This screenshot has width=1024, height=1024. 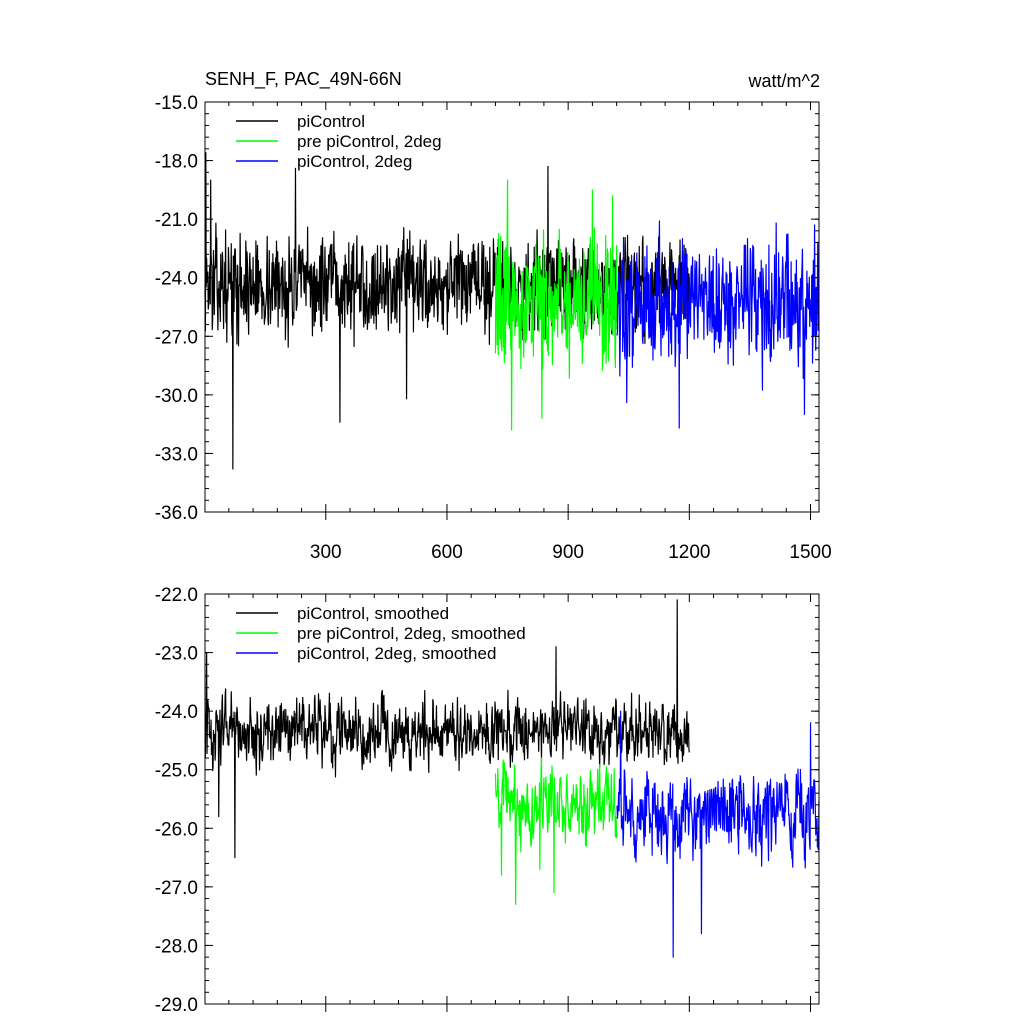 What do you see at coordinates (689, 552) in the screenshot?
I see `top-x-tick-label: 1200` at bounding box center [689, 552].